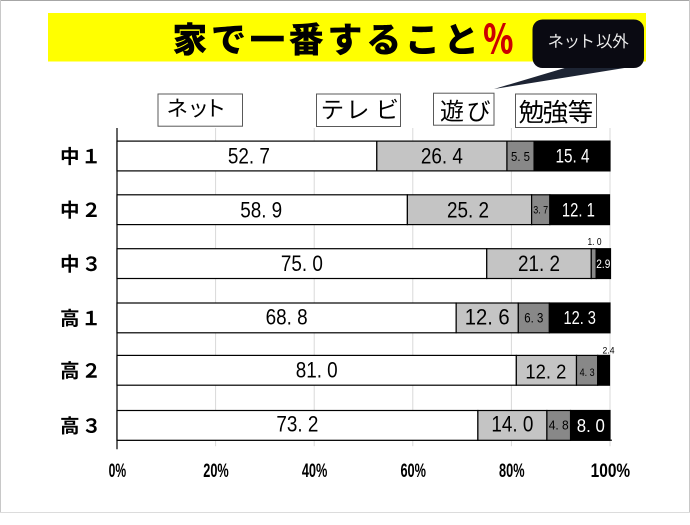 This screenshot has height=525, width=690. Describe the element at coordinates (587, 373) in the screenshot. I see `svg-text: 4. 3` at that location.